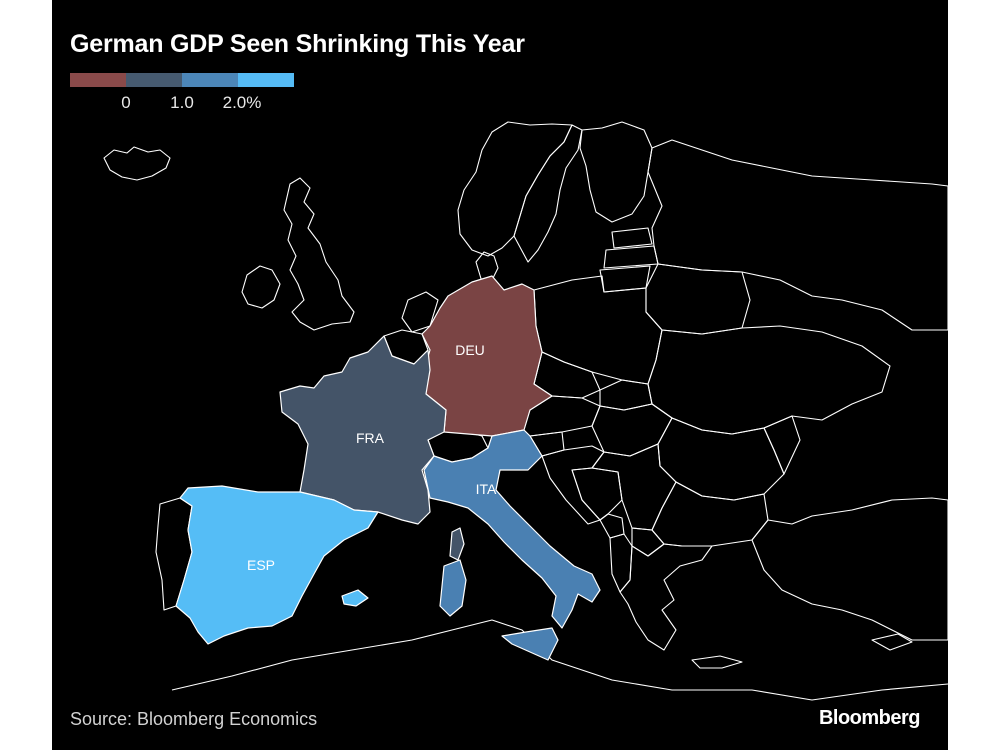  Describe the element at coordinates (698, 299) in the screenshot. I see `belarus-outline` at that location.